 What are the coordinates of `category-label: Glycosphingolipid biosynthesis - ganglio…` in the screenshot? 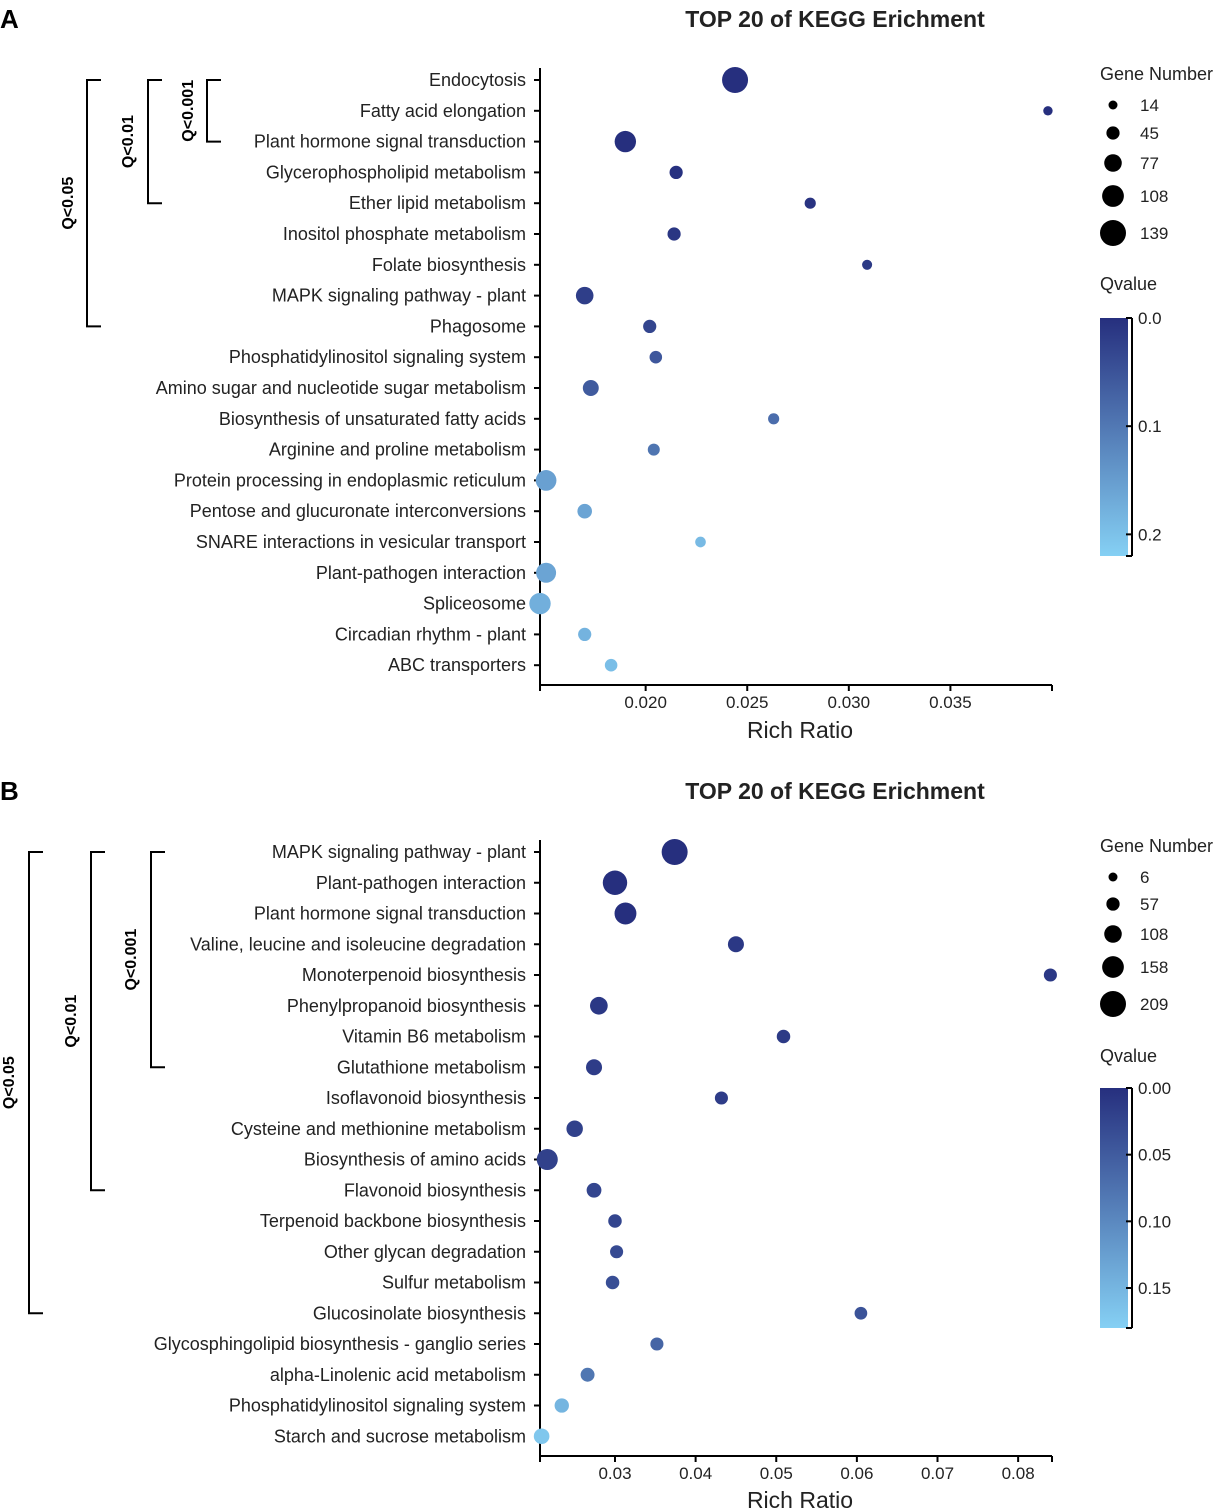 It's located at (340, 1344).